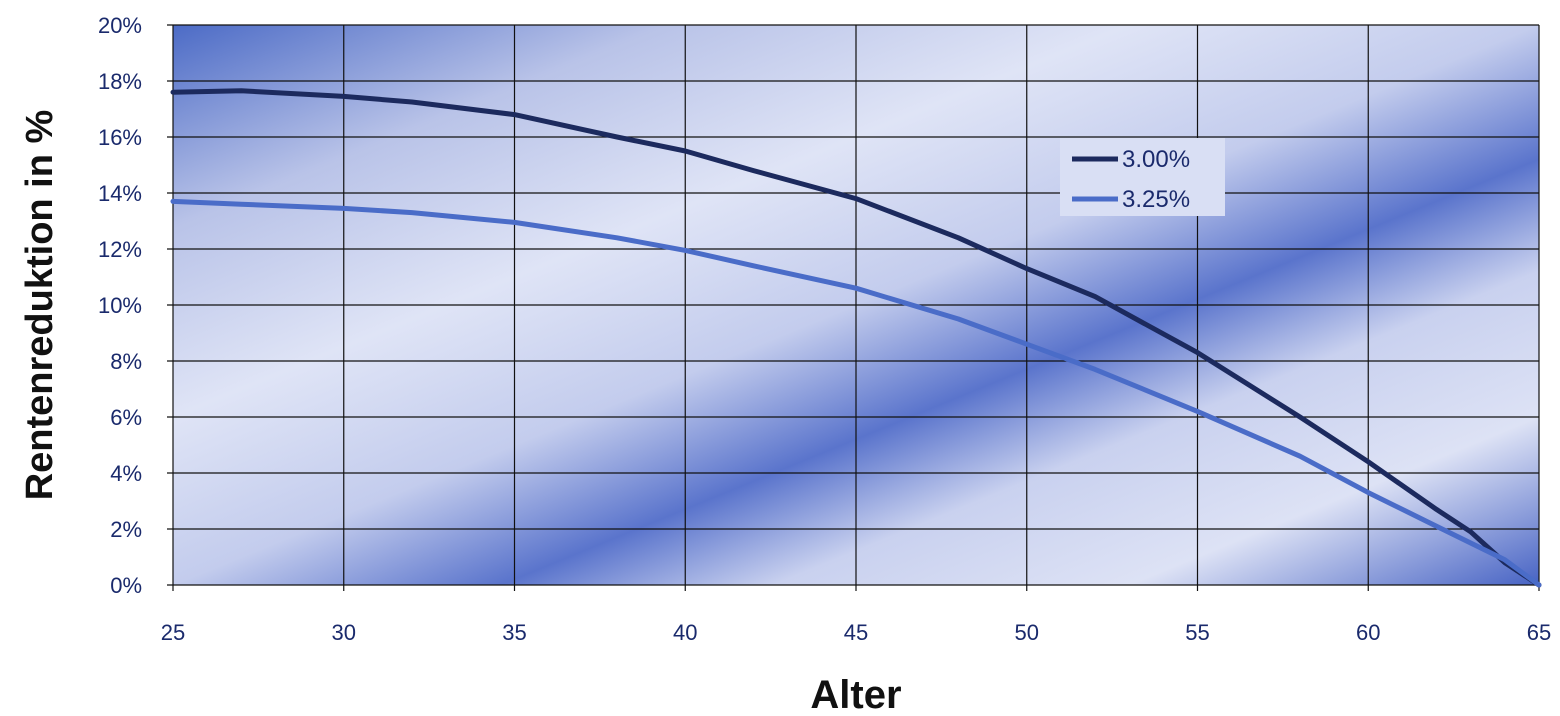  What do you see at coordinates (344, 632) in the screenshot?
I see `x-tick-label: 30` at bounding box center [344, 632].